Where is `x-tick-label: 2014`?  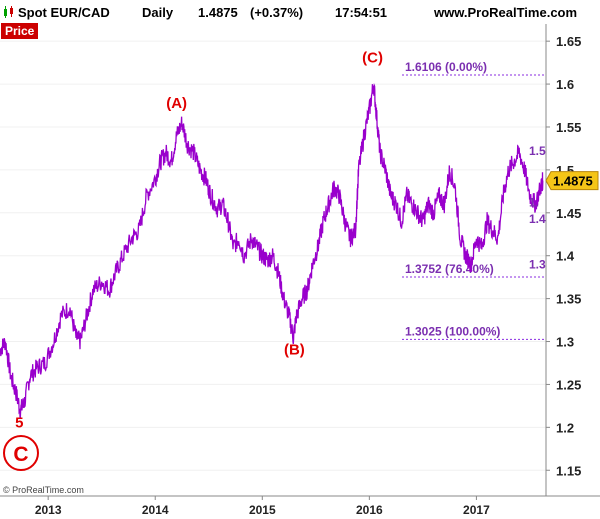
x-tick-label: 2014 is located at coordinates (155, 510).